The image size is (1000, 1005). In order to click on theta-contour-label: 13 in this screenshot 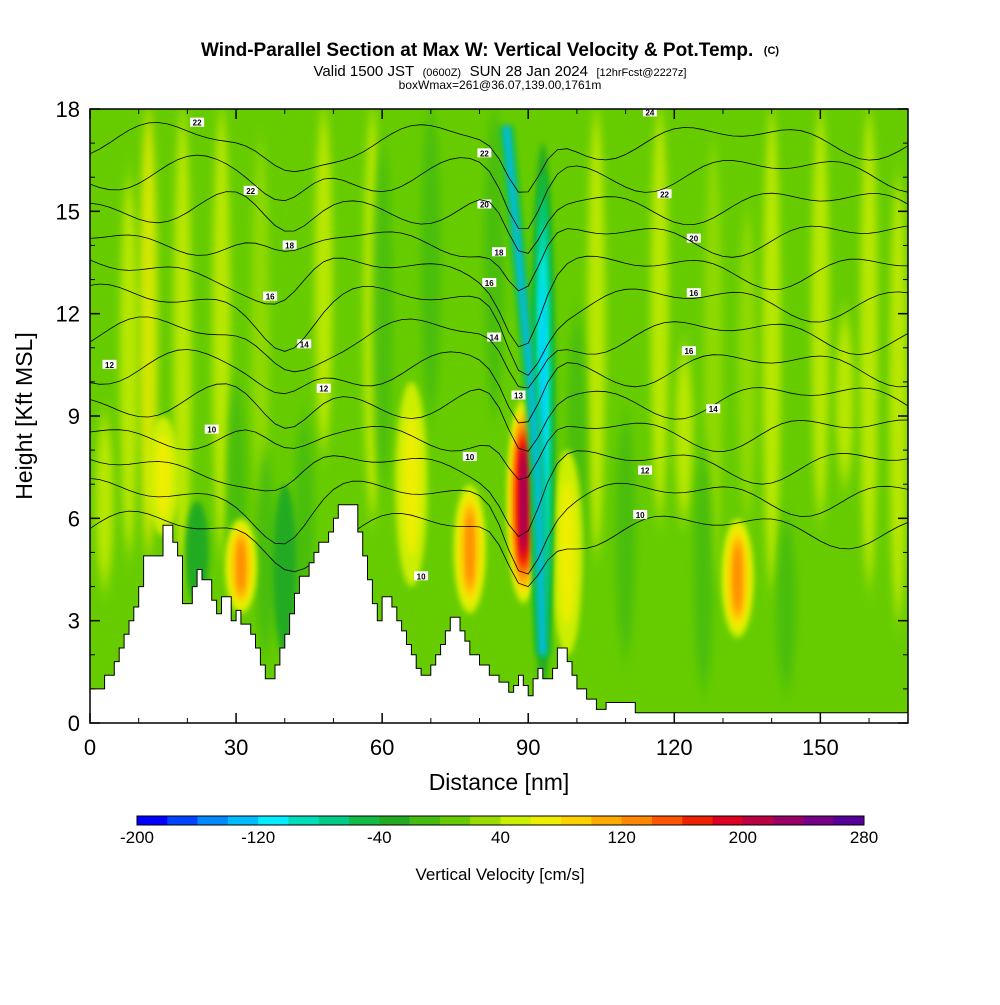, I will do `click(518, 395)`.